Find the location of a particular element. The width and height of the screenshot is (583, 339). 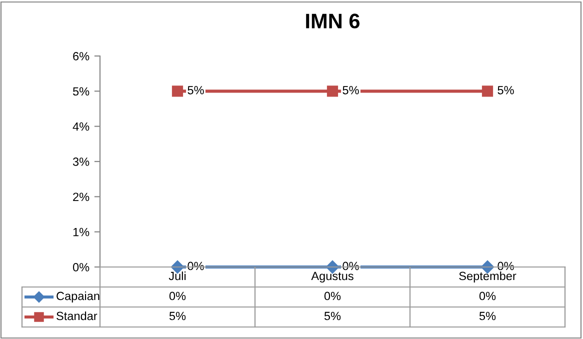

x-tick-label: Juli is located at coordinates (177, 275).